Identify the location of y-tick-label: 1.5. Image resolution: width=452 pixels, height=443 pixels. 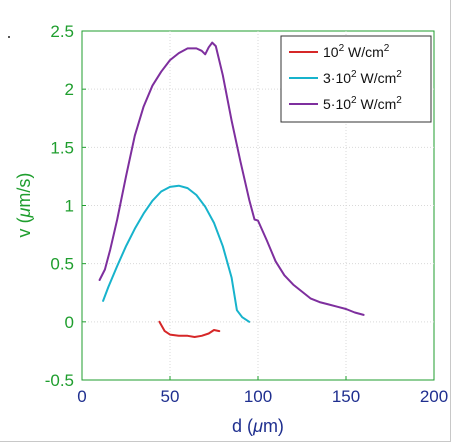
(62, 147).